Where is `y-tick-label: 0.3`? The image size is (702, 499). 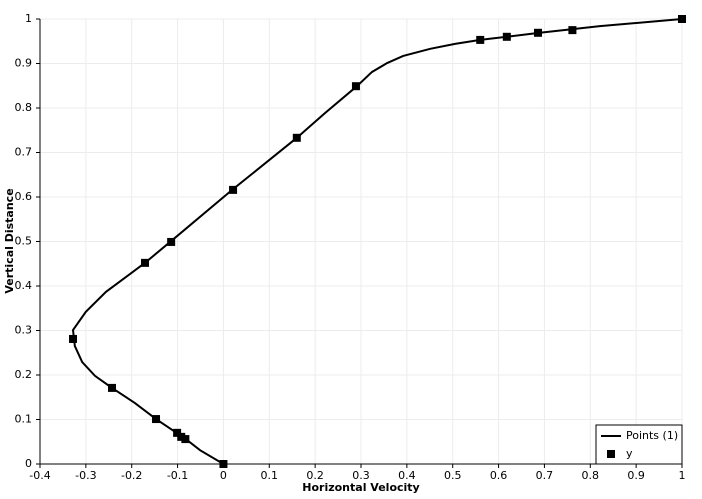
y-tick-label: 0.3 is located at coordinates (24, 330).